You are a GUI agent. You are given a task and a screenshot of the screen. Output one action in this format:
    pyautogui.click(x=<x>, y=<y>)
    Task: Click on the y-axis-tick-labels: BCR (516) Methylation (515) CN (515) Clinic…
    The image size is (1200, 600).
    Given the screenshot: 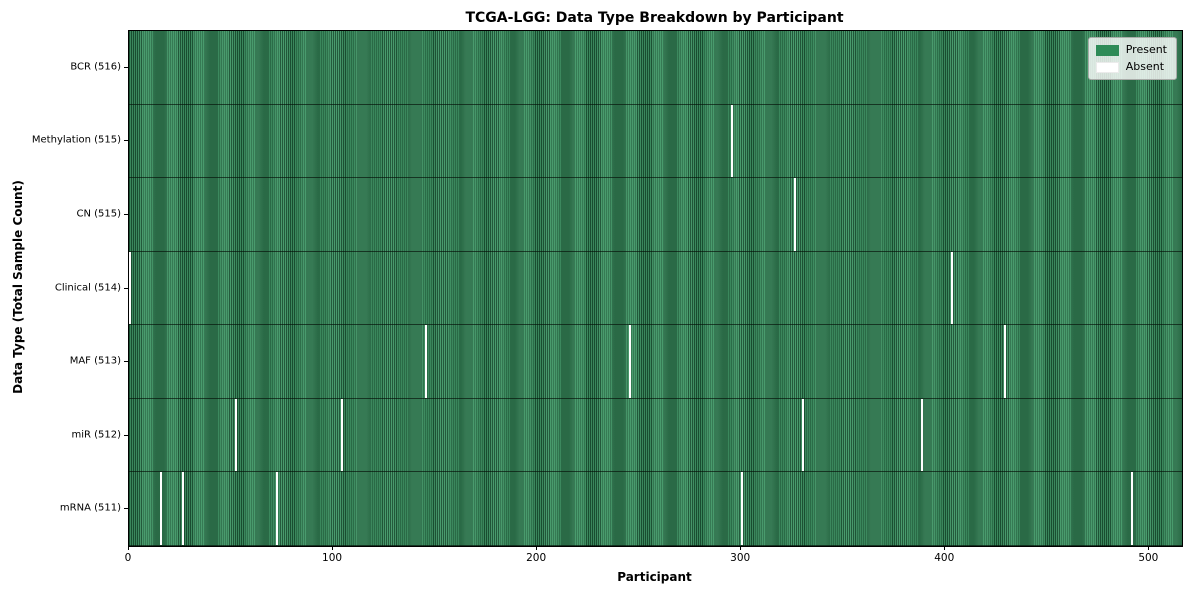 What is the action you would take?
    pyautogui.click(x=60, y=287)
    